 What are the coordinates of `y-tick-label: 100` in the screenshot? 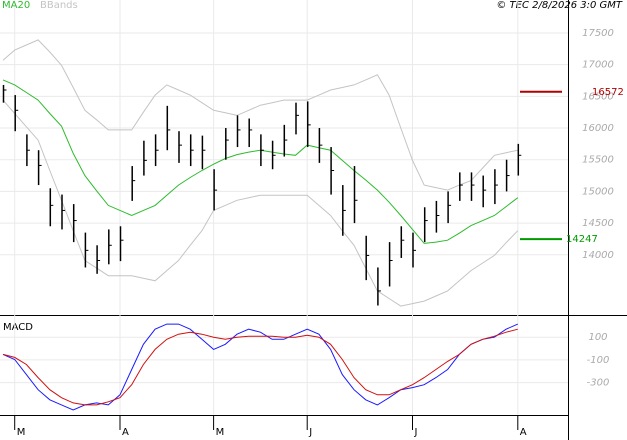 It's located at (597, 337).